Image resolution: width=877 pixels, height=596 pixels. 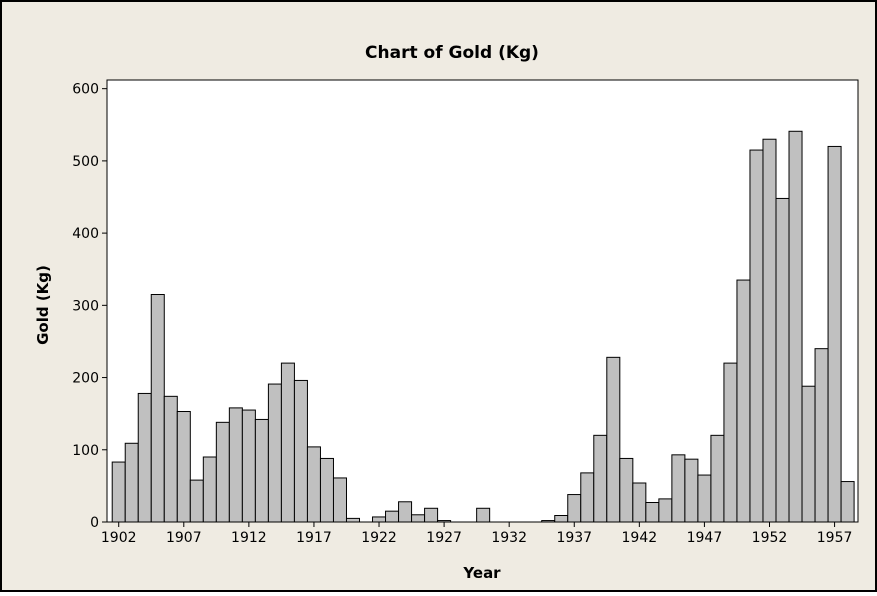 What do you see at coordinates (184, 538) in the screenshot?
I see `x-tick-label: 1907` at bounding box center [184, 538].